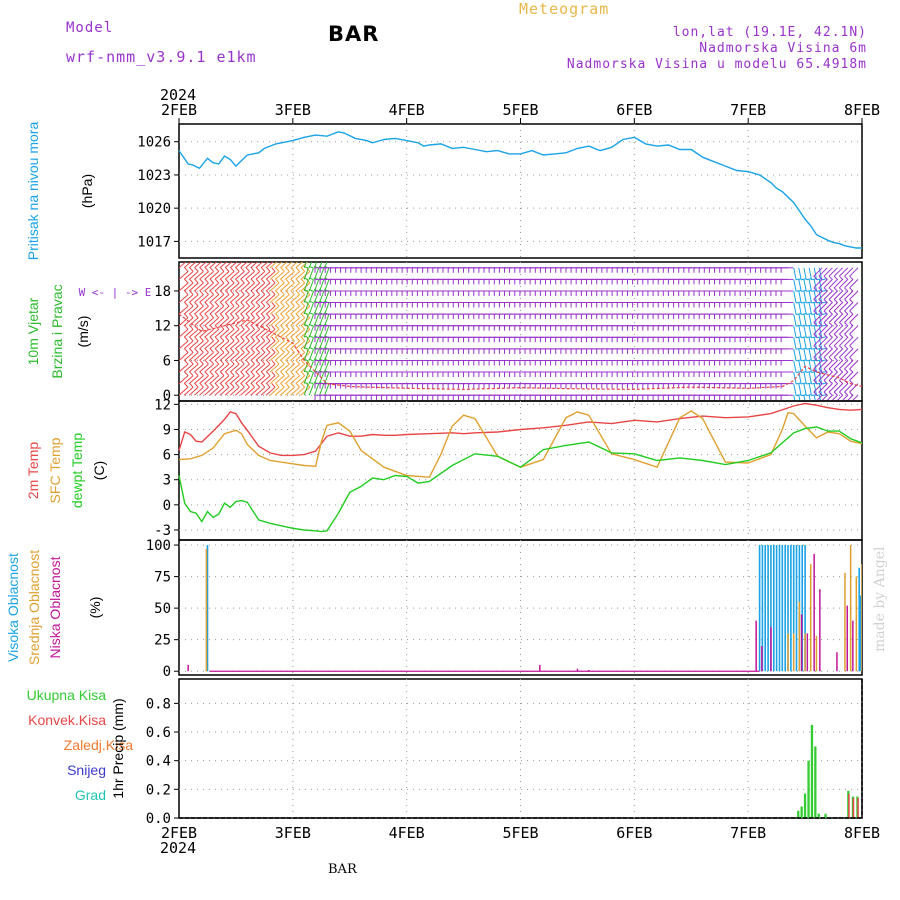 This screenshot has height=900, width=900. I want to click on y-axis-unit: (C), so click(99, 470).